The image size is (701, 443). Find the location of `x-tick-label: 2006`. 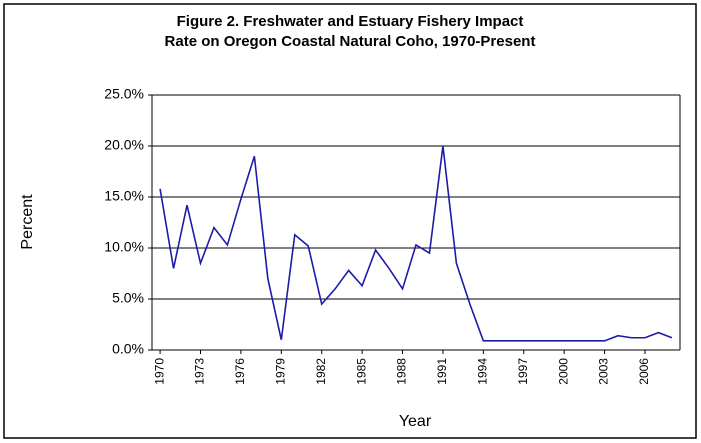

x-tick-label: 2006 is located at coordinates (644, 371).